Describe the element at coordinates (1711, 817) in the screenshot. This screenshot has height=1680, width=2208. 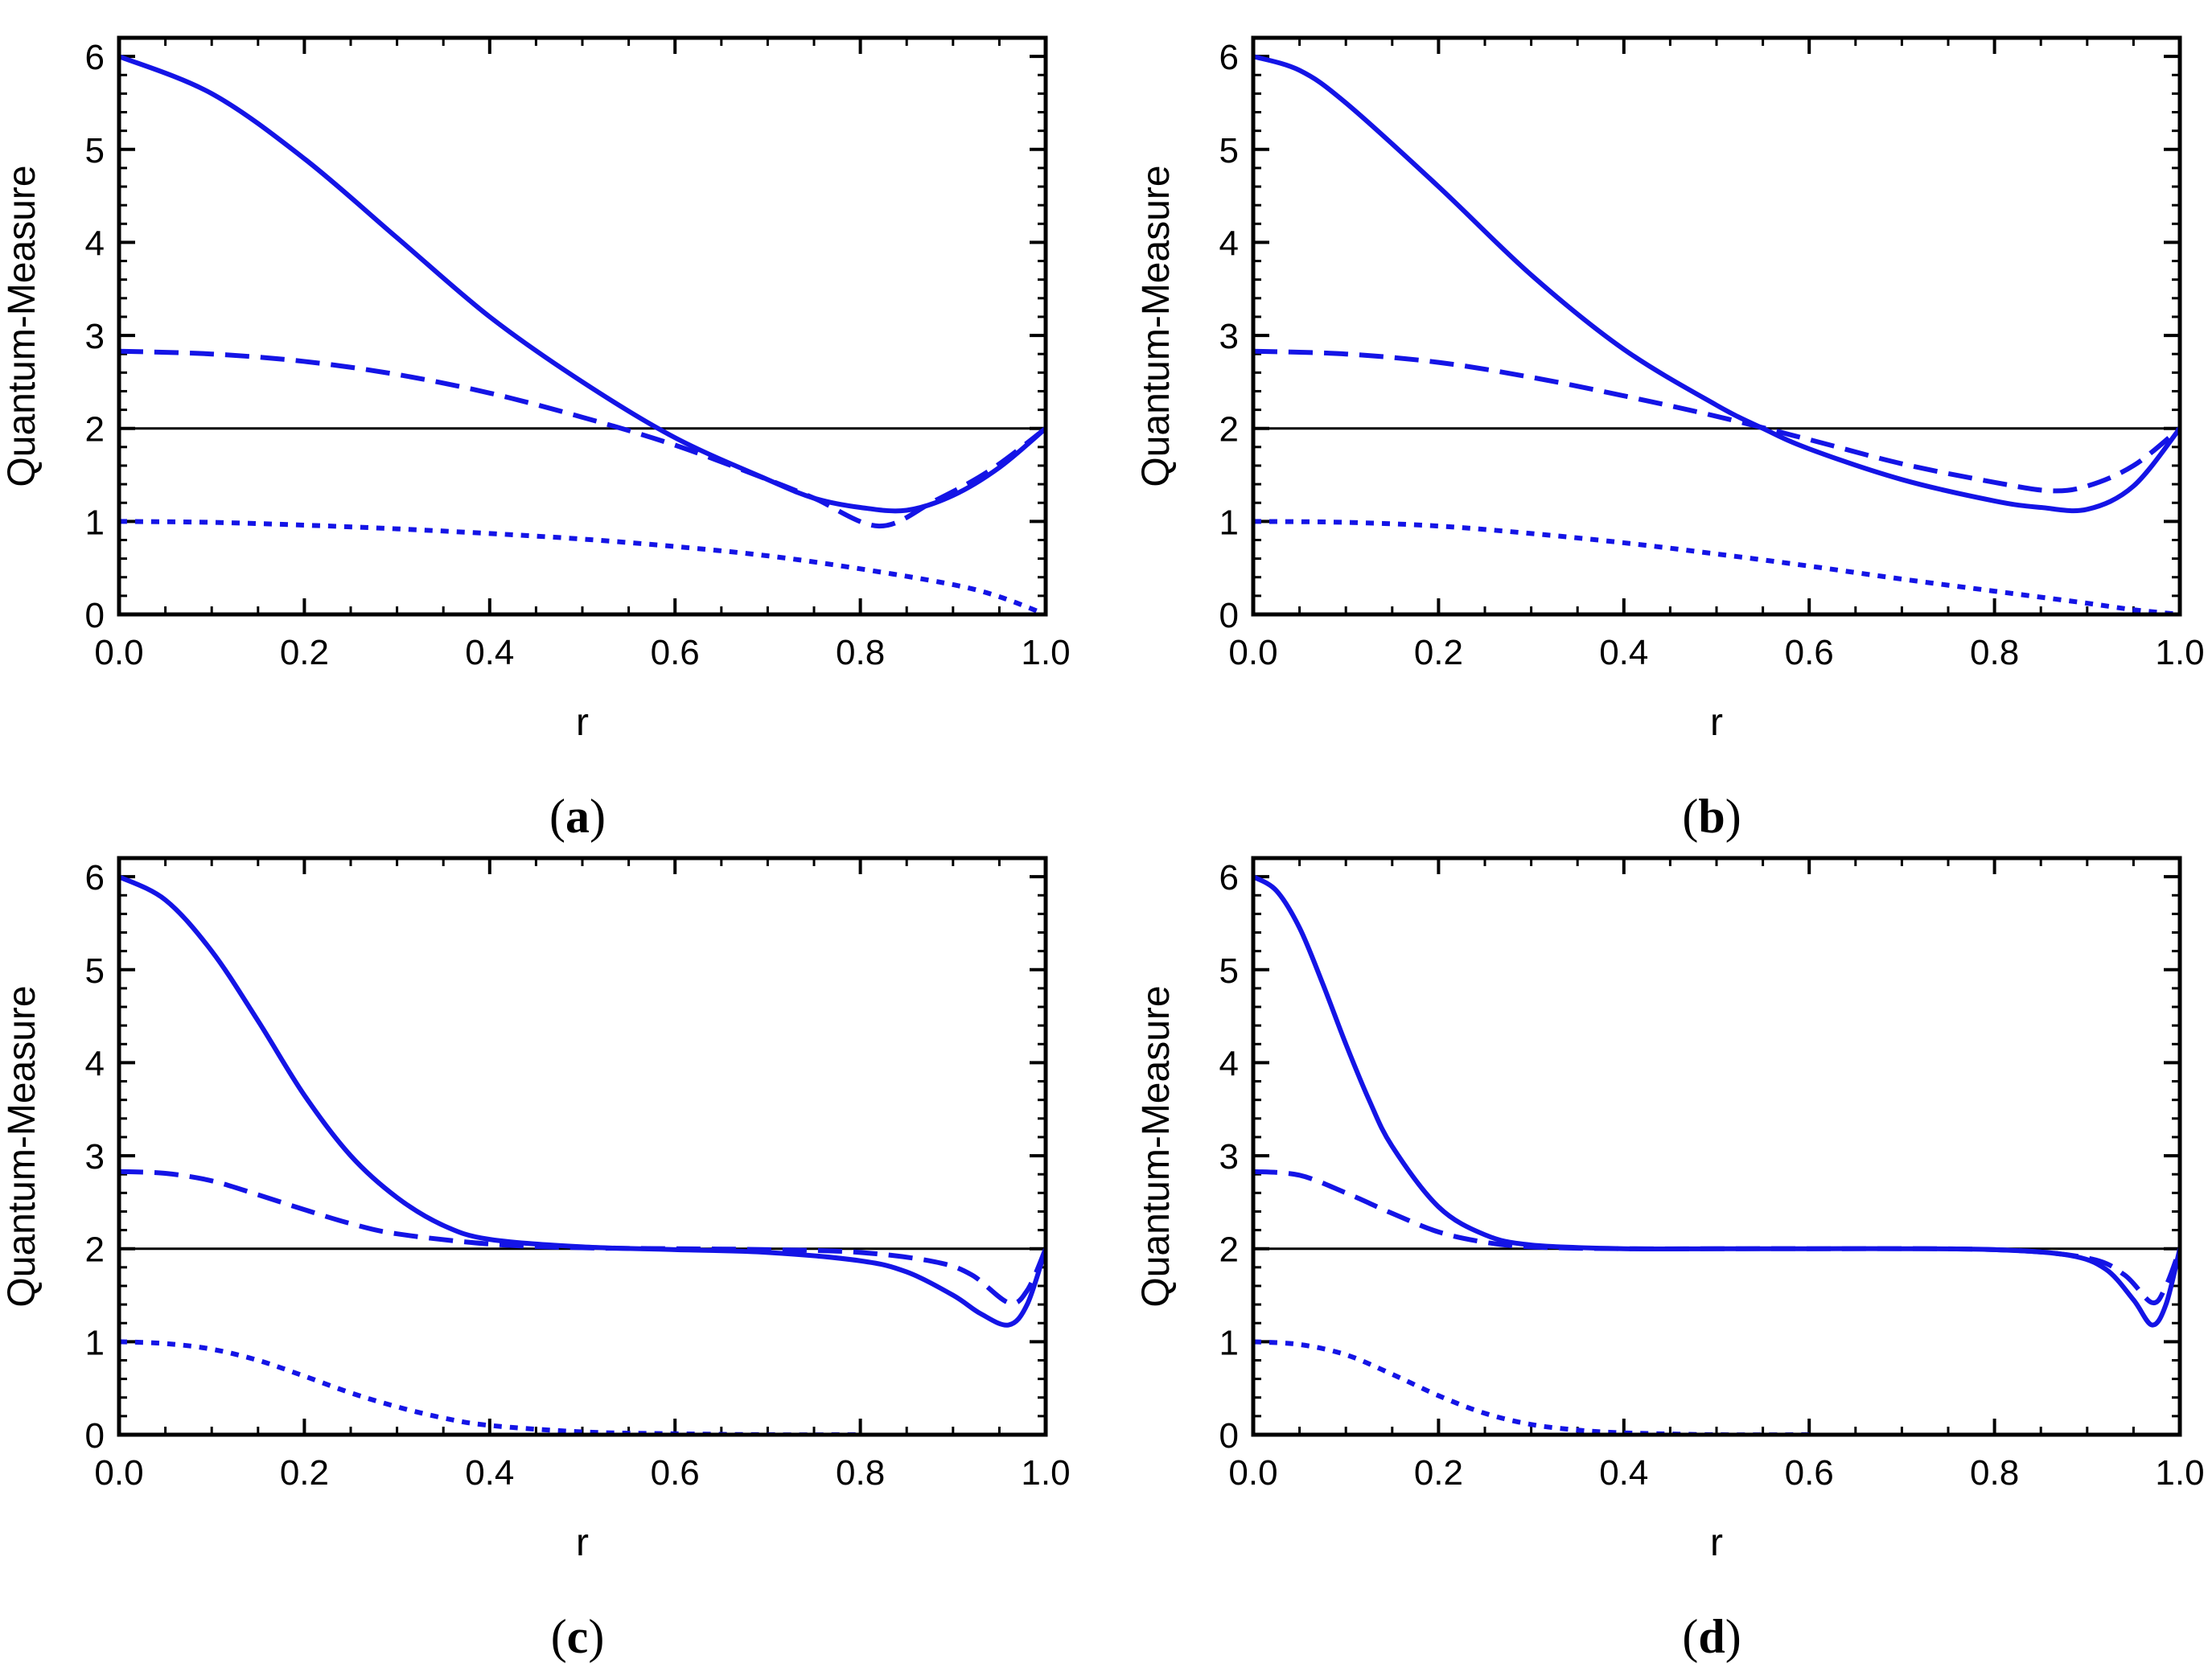
I see `panel-caption: (b)` at that location.